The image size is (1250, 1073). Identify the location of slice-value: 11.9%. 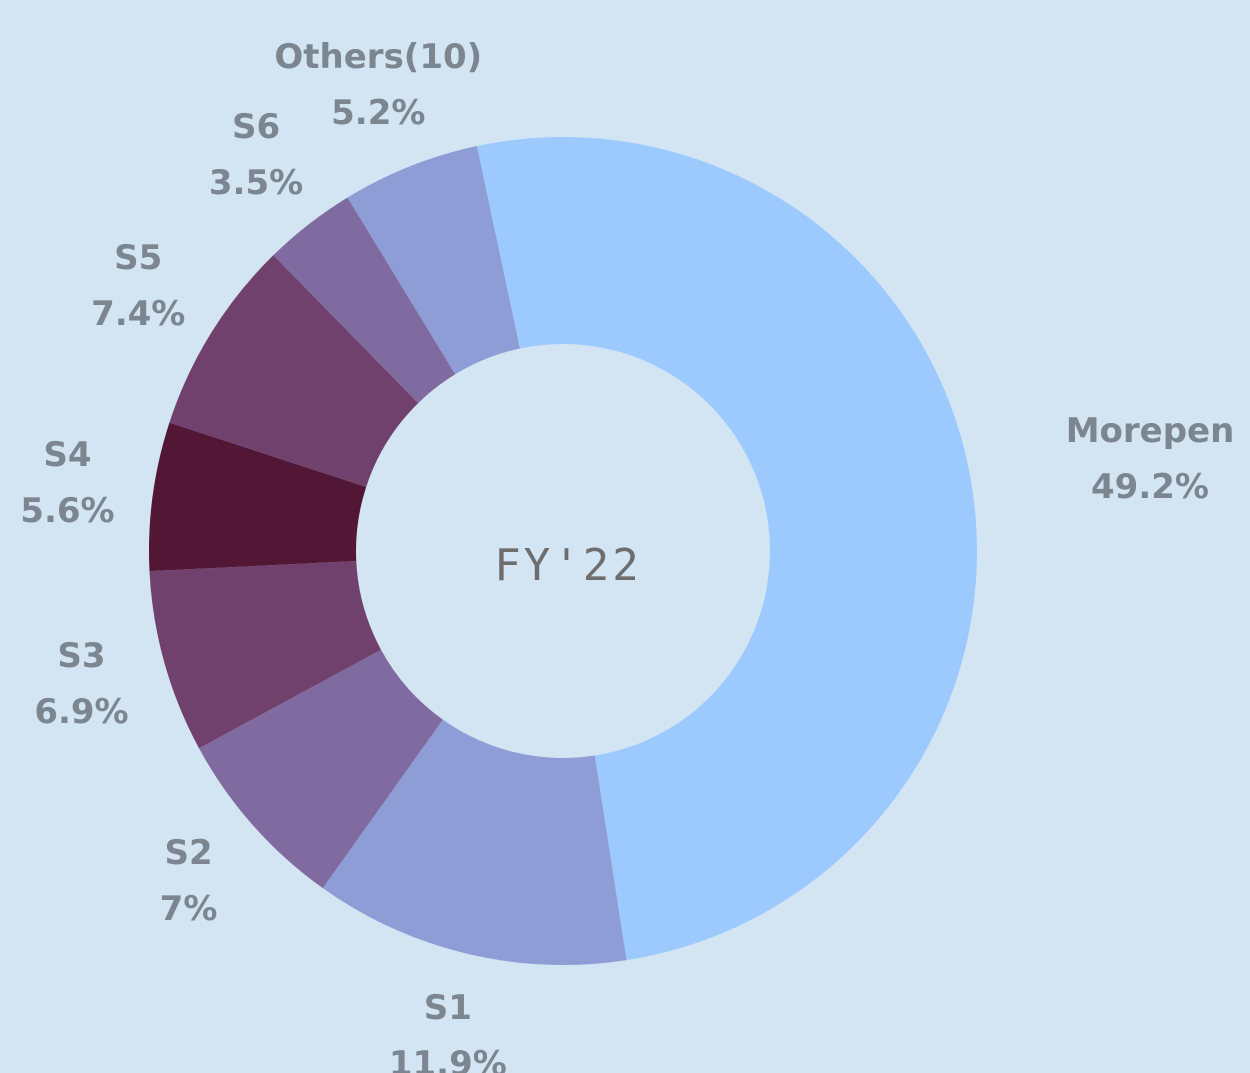
(448, 1058).